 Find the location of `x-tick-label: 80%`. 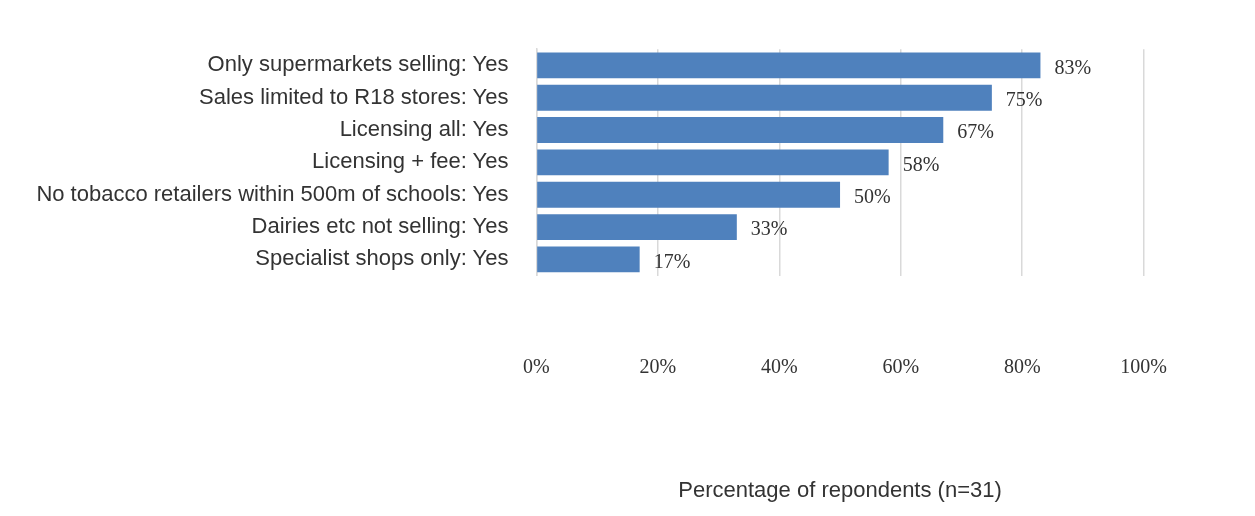

x-tick-label: 80% is located at coordinates (1022, 365).